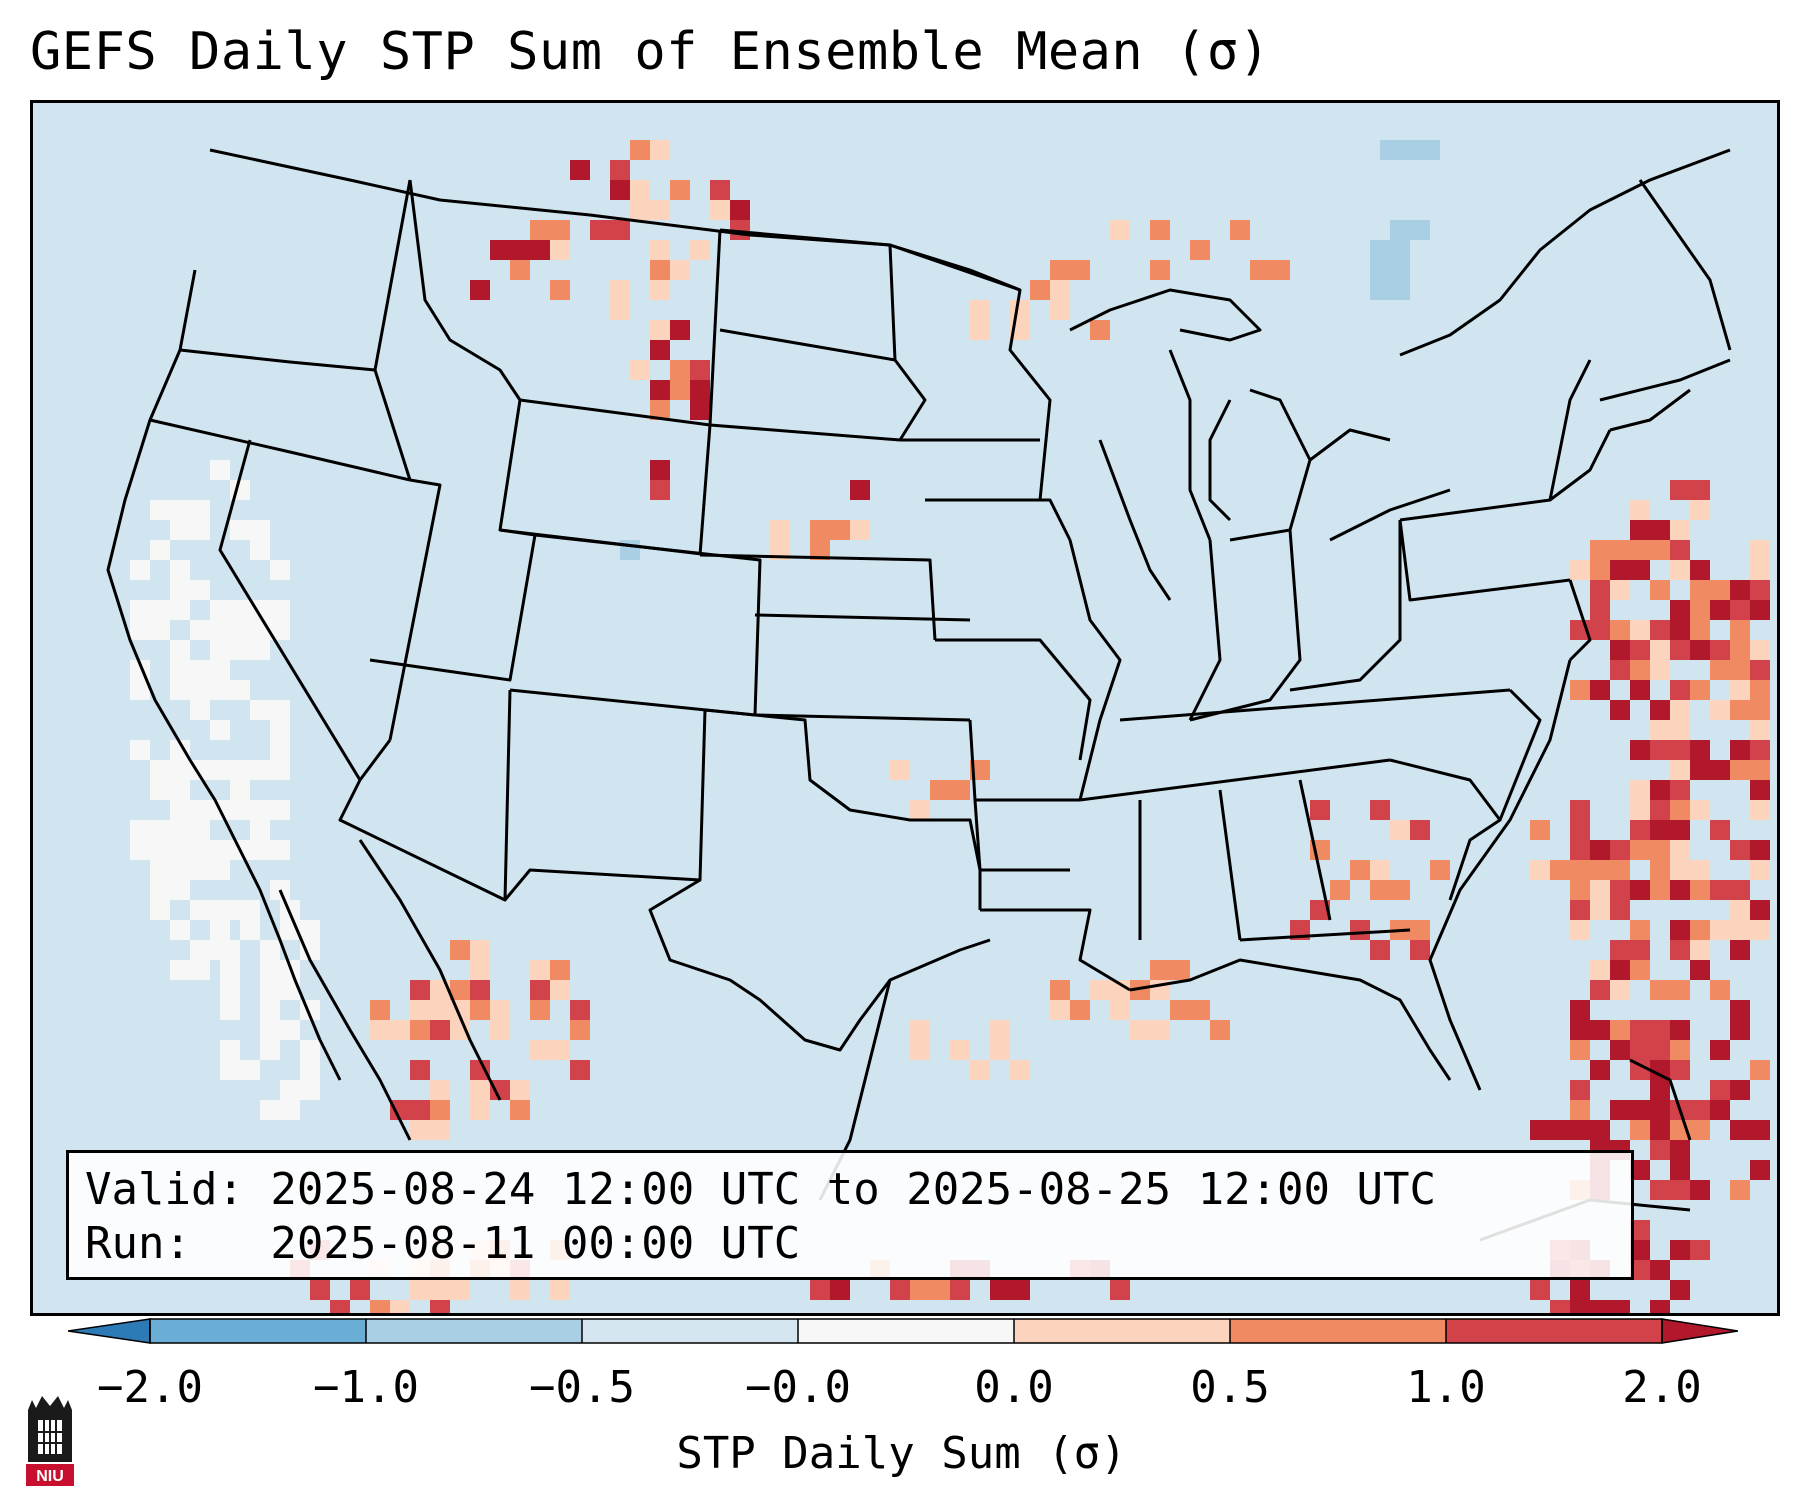 The height and width of the screenshot is (1506, 1803). I want to click on colorbar-tick-label: −0.0, so click(798, 1387).